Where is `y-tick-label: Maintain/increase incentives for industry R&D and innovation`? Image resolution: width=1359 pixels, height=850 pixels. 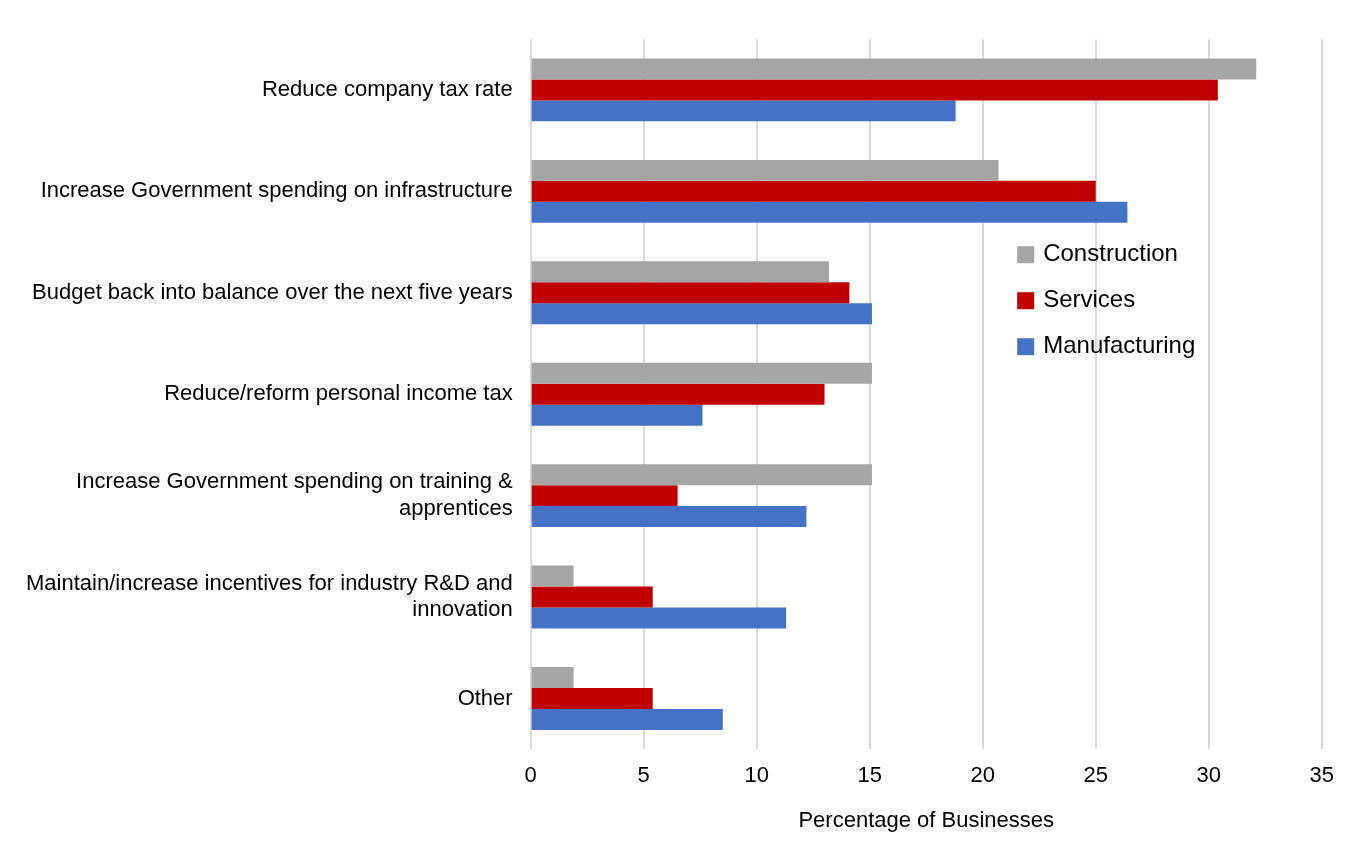
y-tick-label: Maintain/increase incentives for industry R&D and innovation is located at coordinates (269, 595).